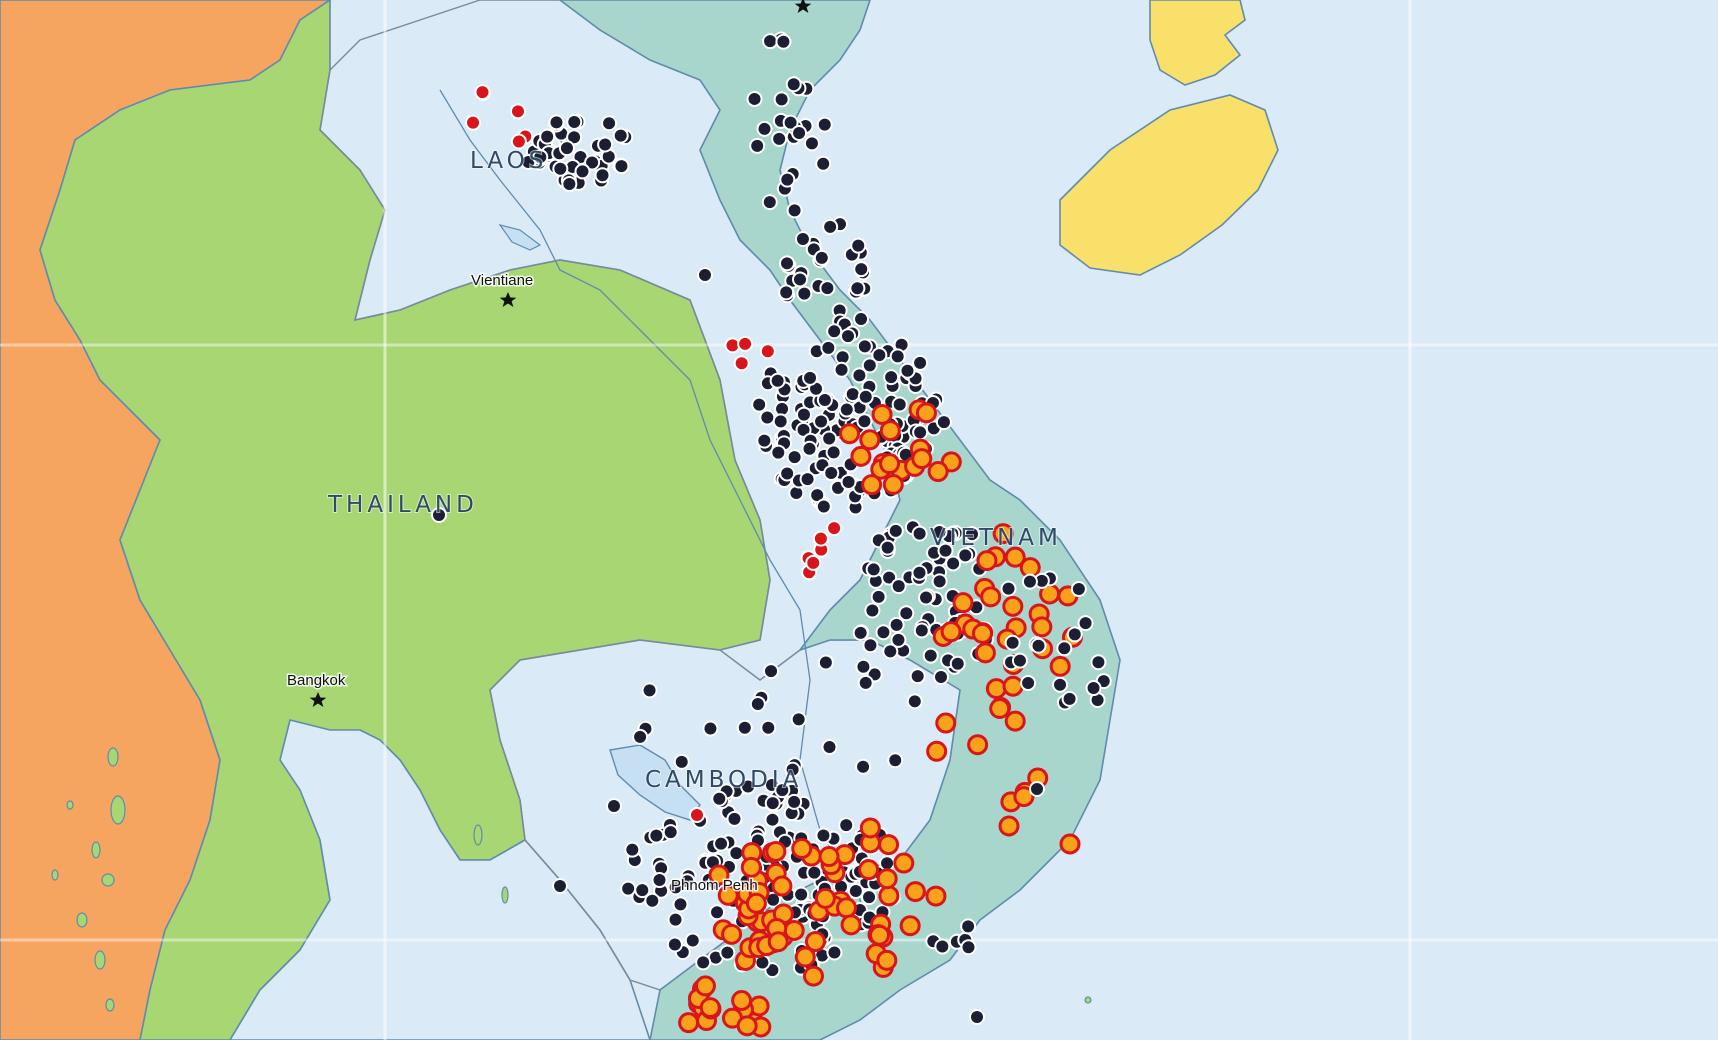 This screenshot has height=1040, width=1718. I want to click on mainland-china-coast, so click(1197, 43).